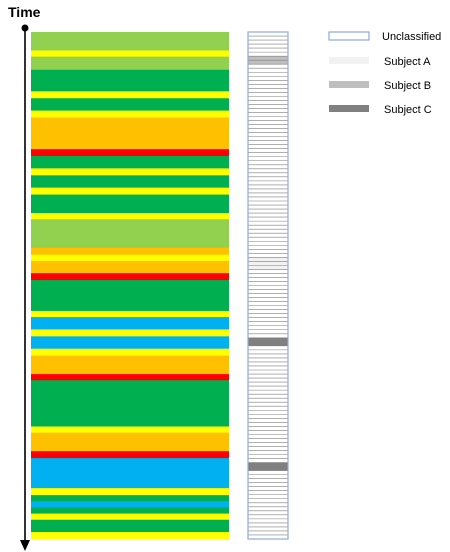 The width and height of the screenshot is (450, 552). What do you see at coordinates (411, 37) in the screenshot?
I see `legend-label-unclassified: Unclassified` at bounding box center [411, 37].